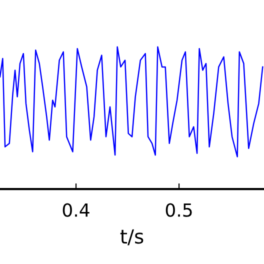 This screenshot has height=264, width=264. What do you see at coordinates (76, 210) in the screenshot?
I see `x-tick-label: 0.4` at bounding box center [76, 210].